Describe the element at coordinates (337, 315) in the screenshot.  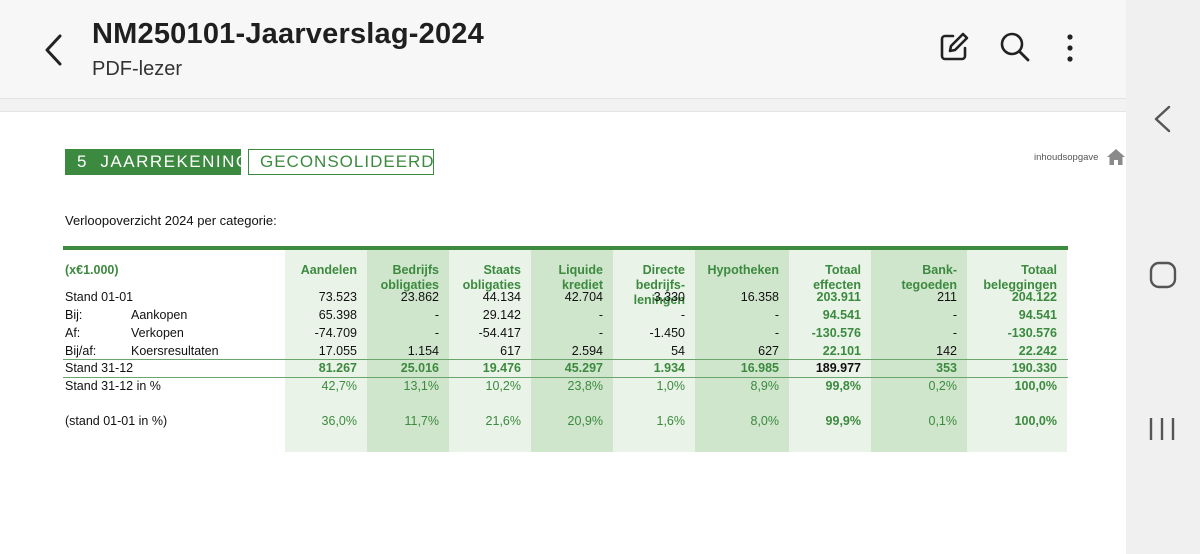
I see `table-cell: 65.398` at that location.